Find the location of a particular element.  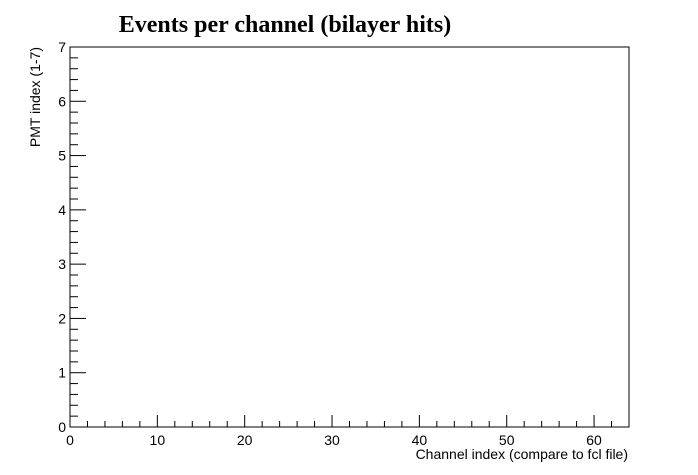

x-tick-label: 20 is located at coordinates (245, 440).